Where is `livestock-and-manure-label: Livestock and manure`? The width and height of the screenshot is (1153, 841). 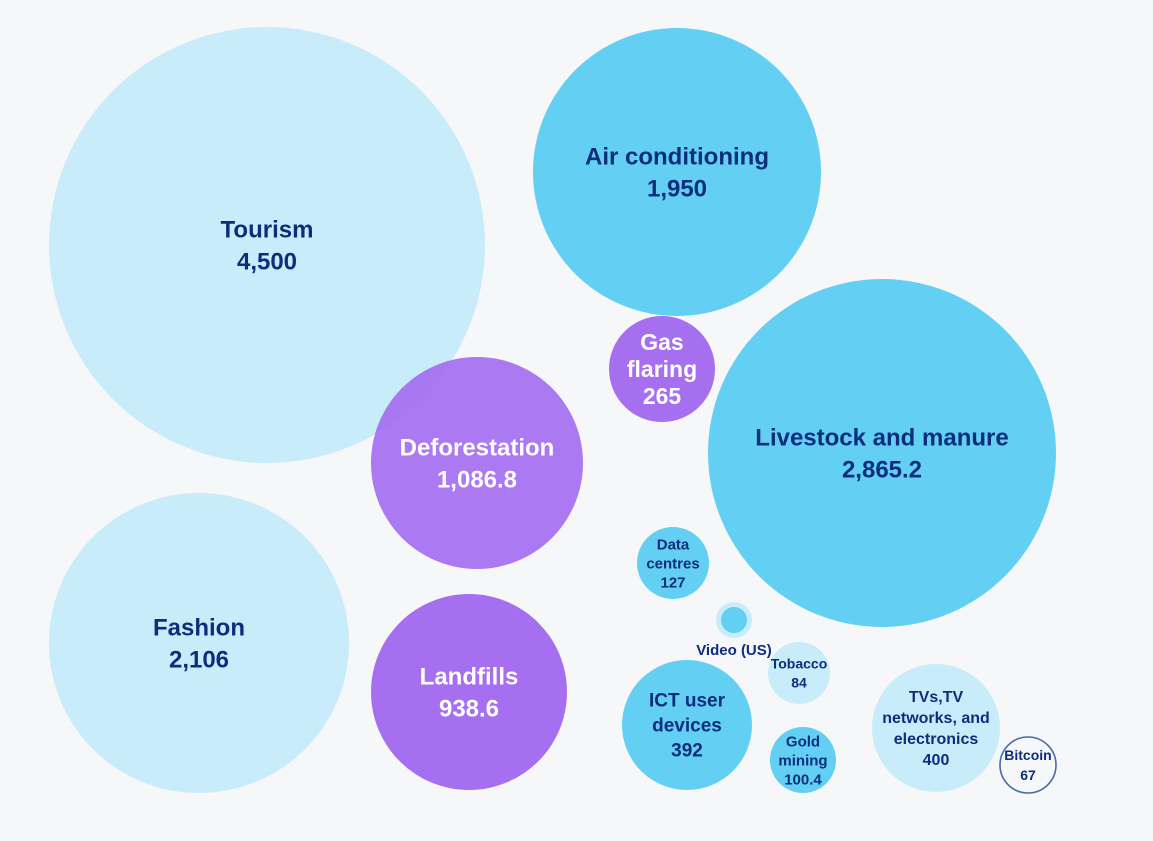
livestock-and-manure-label: Livestock and manure is located at coordinates (881, 437).